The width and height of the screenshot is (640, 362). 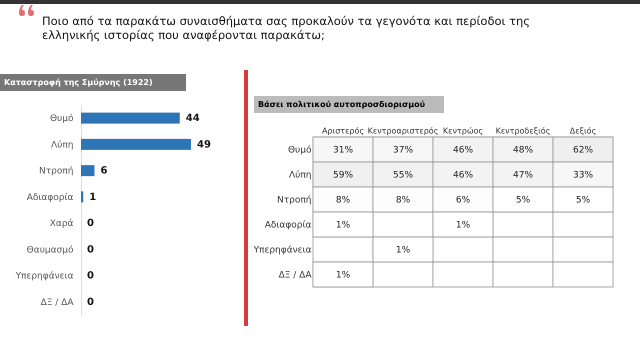 I want to click on x-tick-label: Αριστερός, so click(x=343, y=131).